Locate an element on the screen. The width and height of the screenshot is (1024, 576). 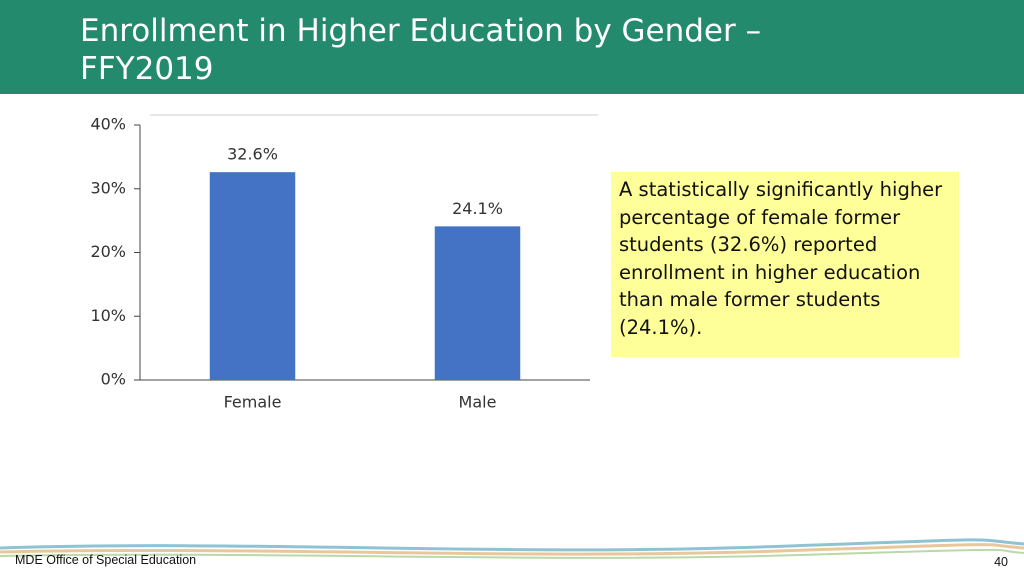
y-tick-label: 0% is located at coordinates (113, 379).